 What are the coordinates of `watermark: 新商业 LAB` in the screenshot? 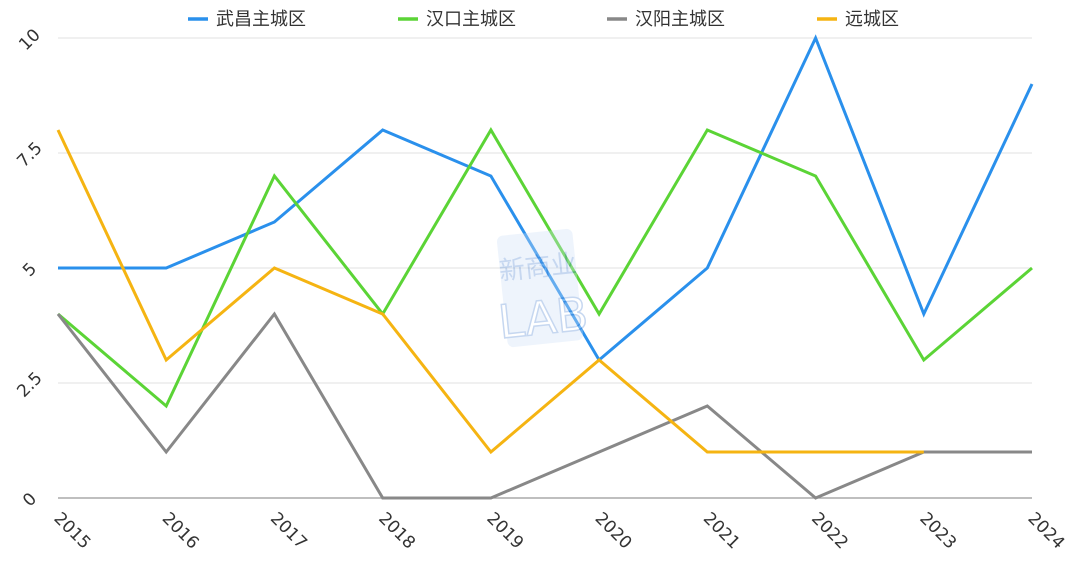 It's located at (543, 289).